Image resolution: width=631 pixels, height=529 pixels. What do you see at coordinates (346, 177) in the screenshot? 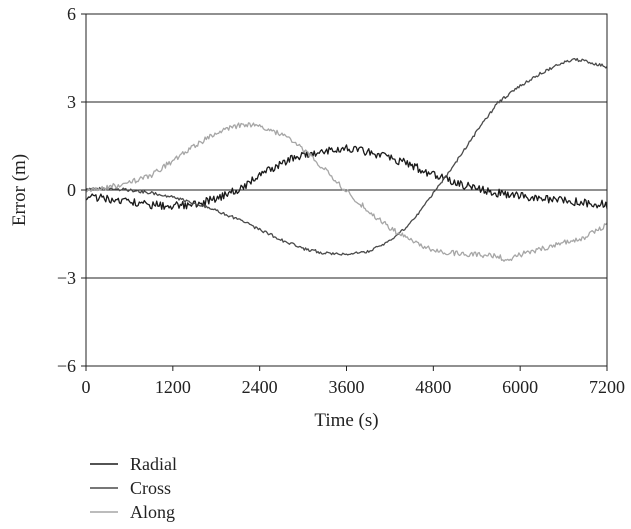
I see `series-line-radial` at bounding box center [346, 177].